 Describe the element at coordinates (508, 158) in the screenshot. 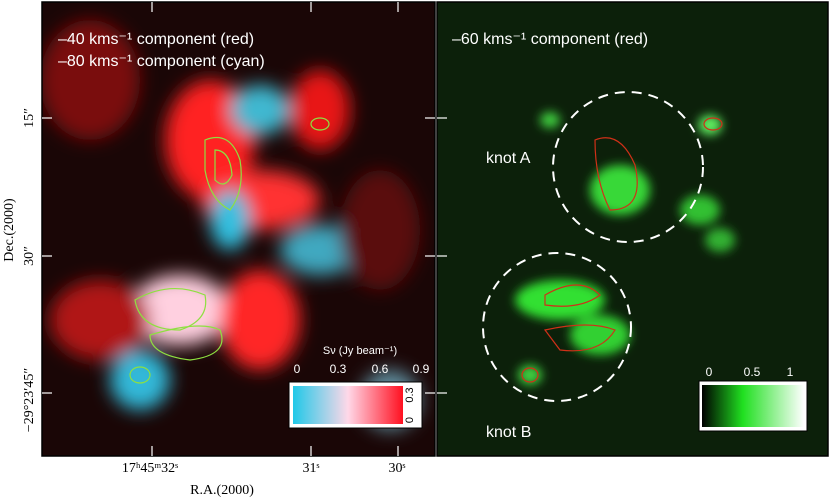

I see `knot-label: knot A` at that location.